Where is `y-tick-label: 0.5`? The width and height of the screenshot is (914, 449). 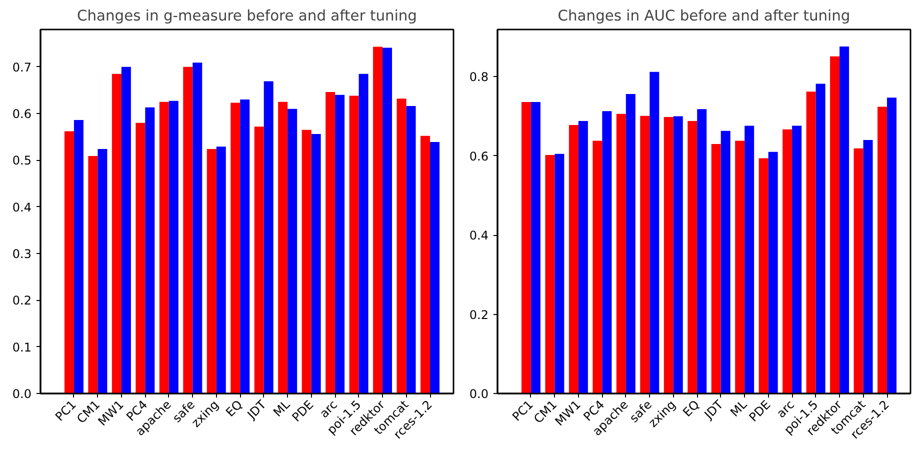 y-tick-label: 0.5 is located at coordinates (22, 161).